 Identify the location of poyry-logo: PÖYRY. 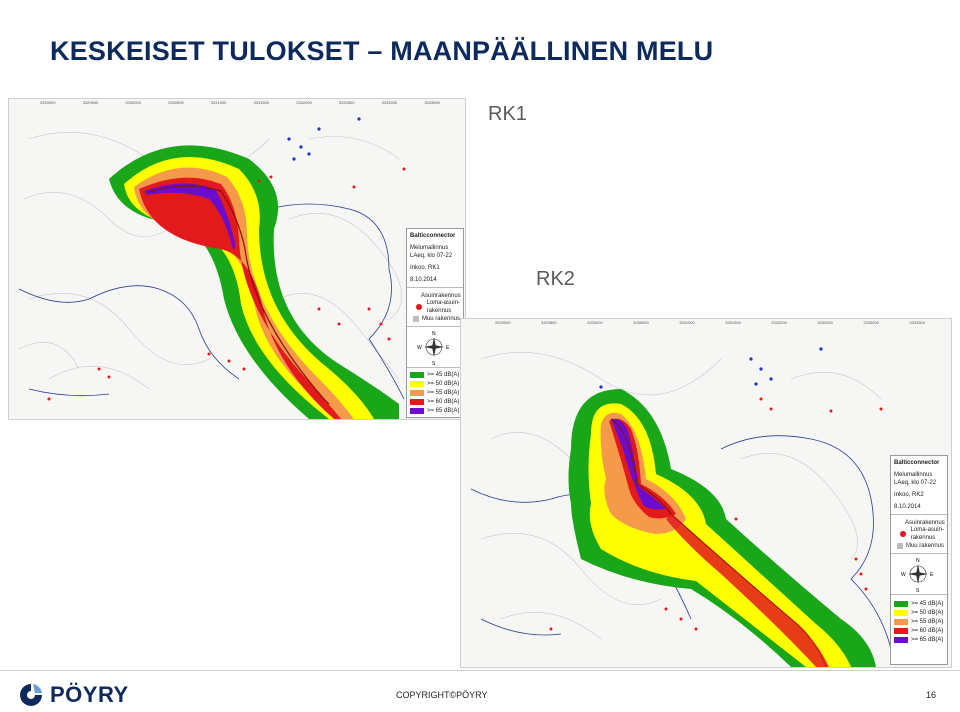
(73, 695).